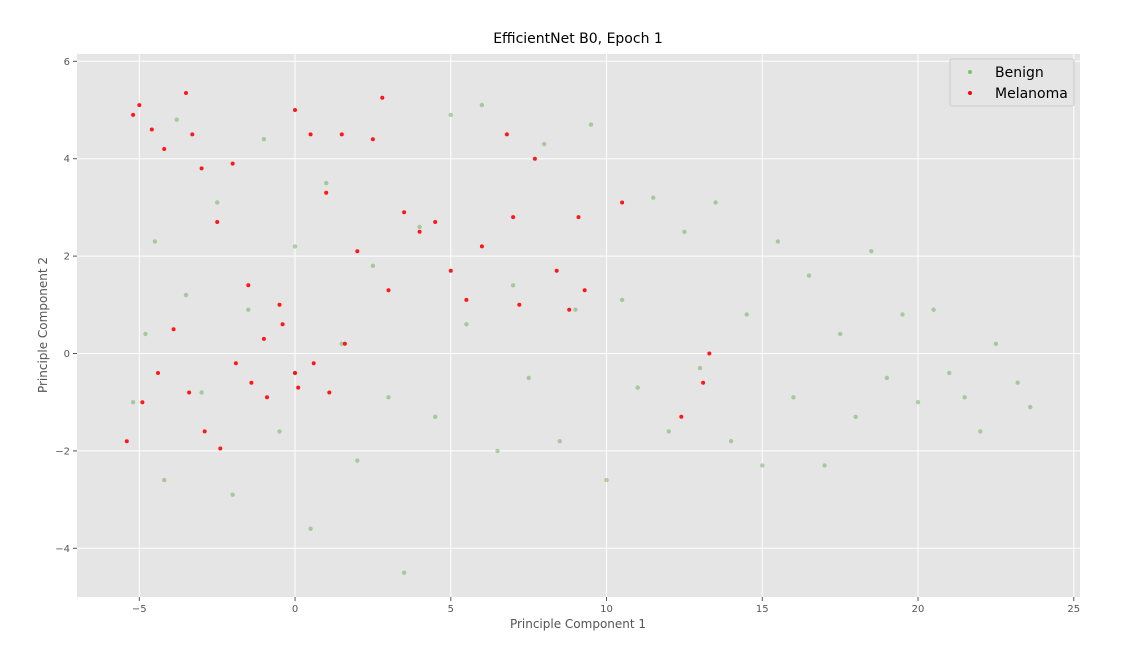 The width and height of the screenshot is (1136, 658). Describe the element at coordinates (62, 549) in the screenshot. I see `y-tick-label: −4` at that location.